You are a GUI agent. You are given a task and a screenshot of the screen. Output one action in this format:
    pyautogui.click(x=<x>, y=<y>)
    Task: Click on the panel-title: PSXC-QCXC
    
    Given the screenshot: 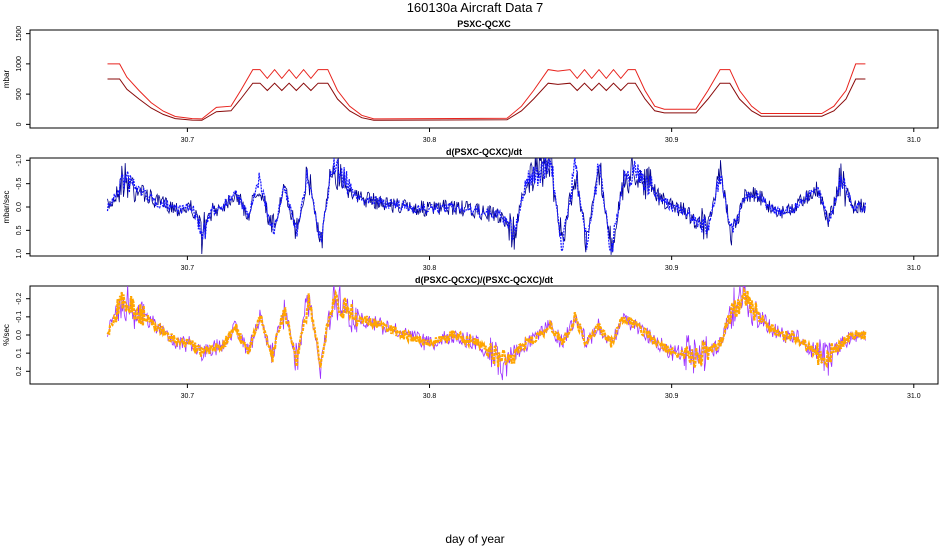 What is the action you would take?
    pyautogui.click(x=484, y=24)
    